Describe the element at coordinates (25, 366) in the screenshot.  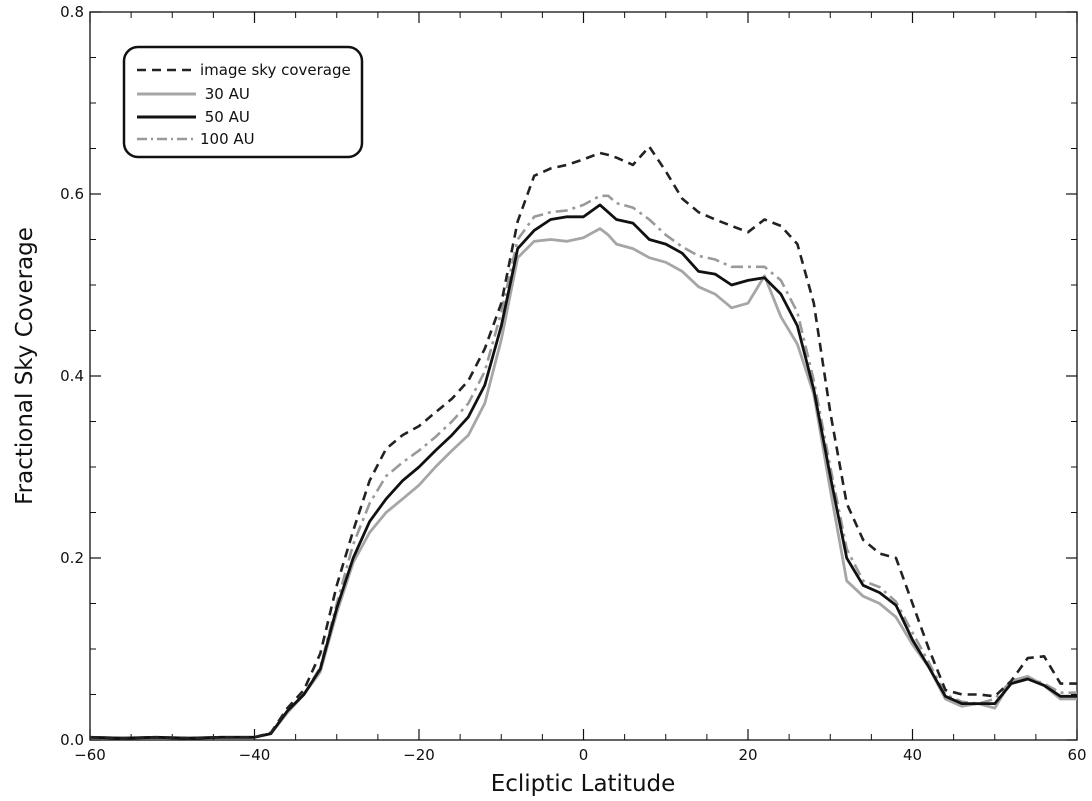
I see `y-axis-title: Fractional Sky Coverage` at that location.